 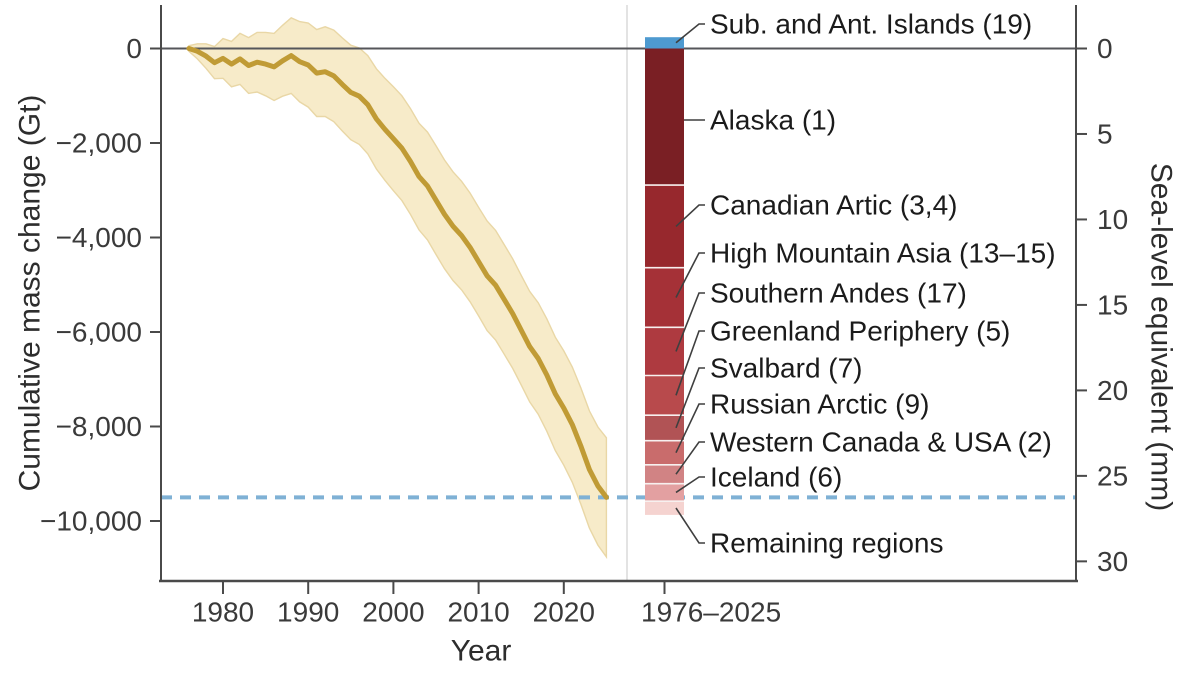 What do you see at coordinates (1112, 390) in the screenshot?
I see `right-tick-label: 20` at bounding box center [1112, 390].